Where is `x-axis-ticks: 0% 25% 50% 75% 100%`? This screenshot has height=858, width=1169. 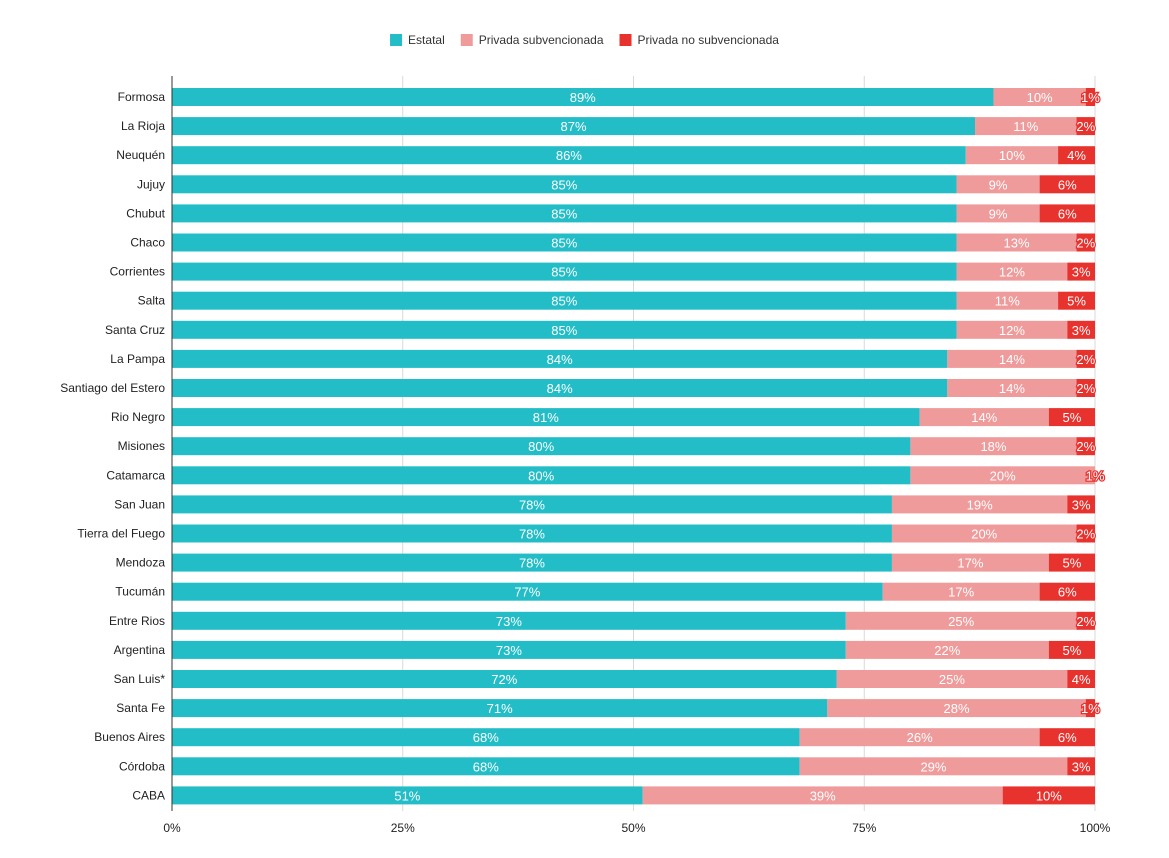 x-axis-ticks: 0% 25% 50% 75% 100% is located at coordinates (636, 828).